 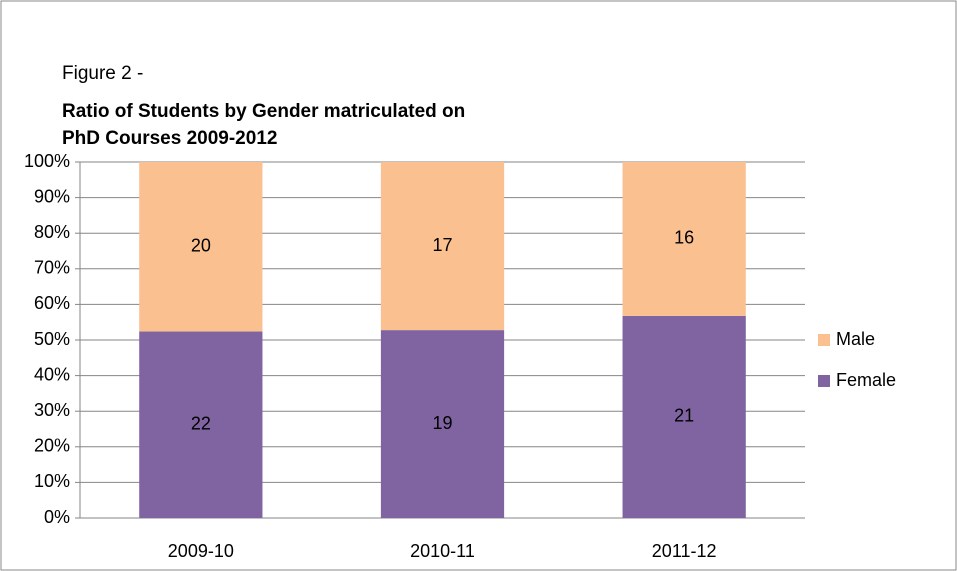 I want to click on y-tick-label: 80%, so click(x=52, y=232).